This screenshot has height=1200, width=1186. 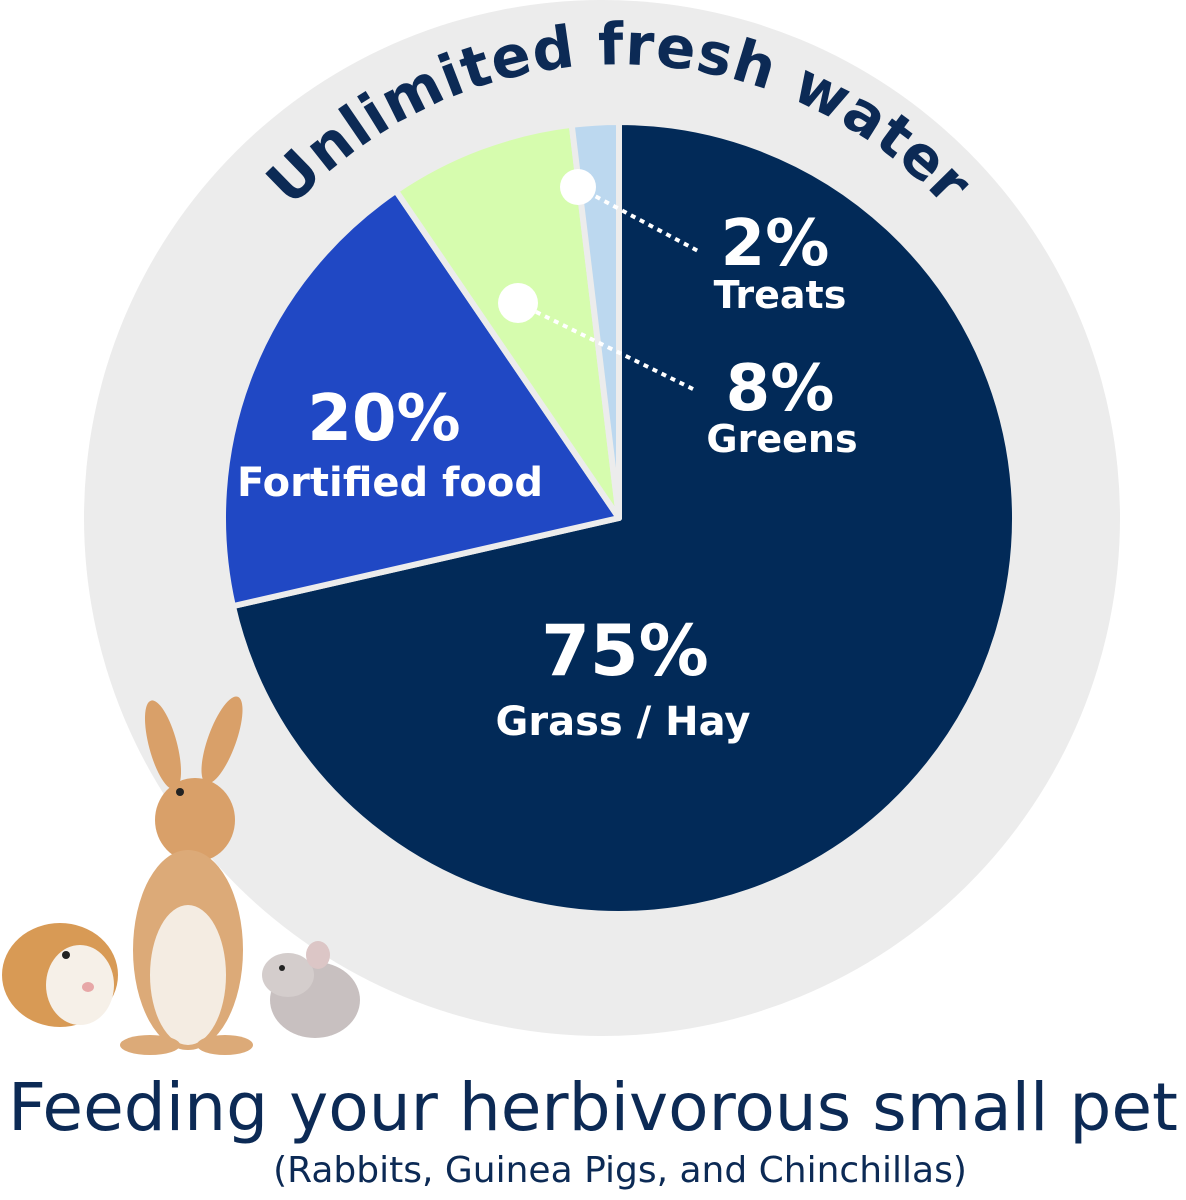 What do you see at coordinates (780, 295) in the screenshot?
I see `treats-label: Treats` at bounding box center [780, 295].